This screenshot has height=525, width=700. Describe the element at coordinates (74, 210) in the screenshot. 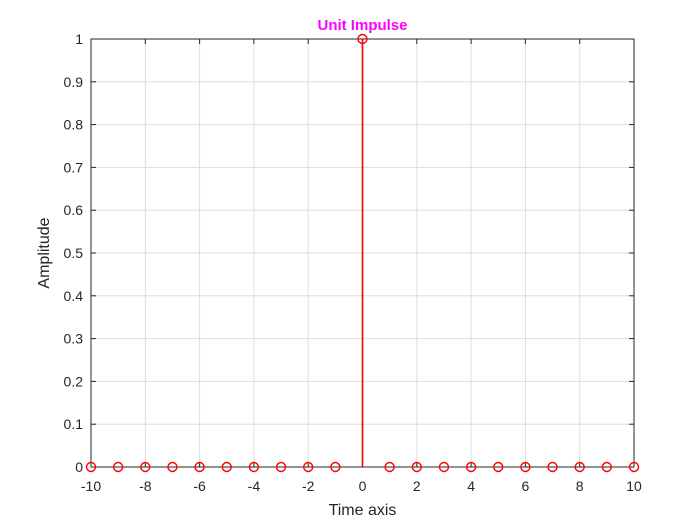

I see `y-tick-label: 0.6` at that location.